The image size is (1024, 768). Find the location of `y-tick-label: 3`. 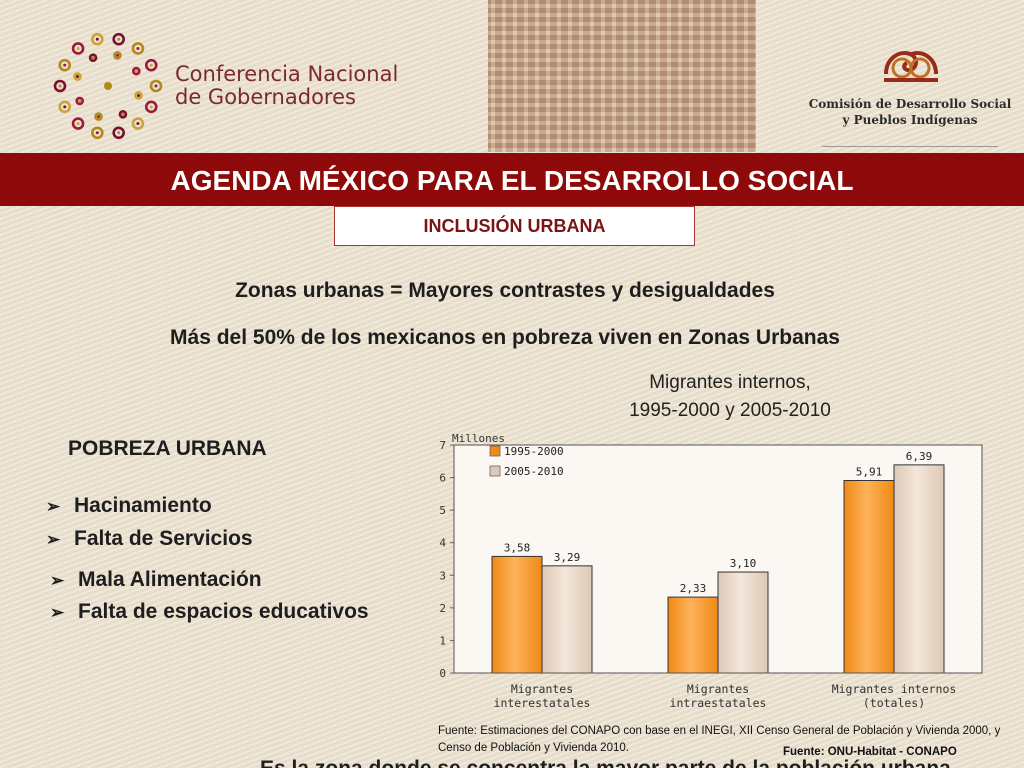

y-tick-label: 3 is located at coordinates (442, 575).